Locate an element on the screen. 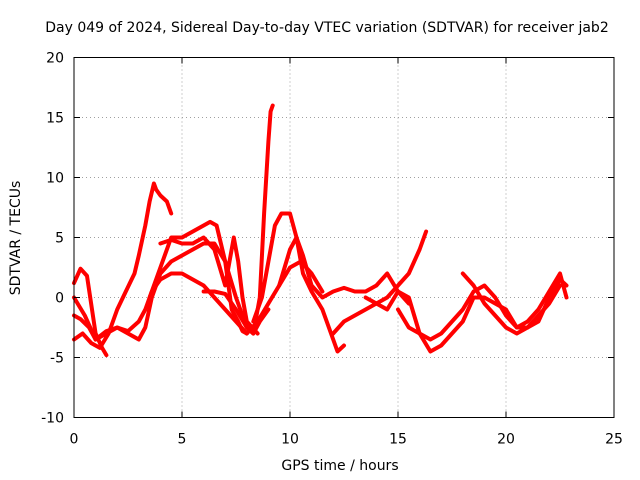 The height and width of the screenshot is (480, 640). y-axis-label: SDTVAR / TECUs is located at coordinates (16, 238).